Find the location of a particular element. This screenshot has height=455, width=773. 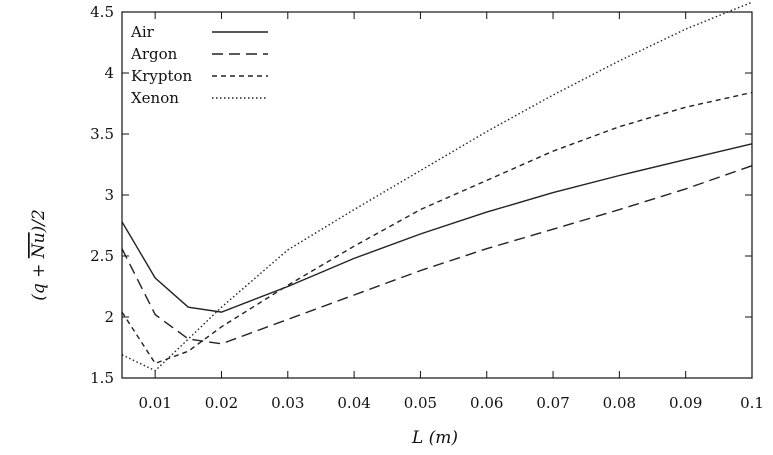

y-tick-label: 3 is located at coordinates (109, 195).